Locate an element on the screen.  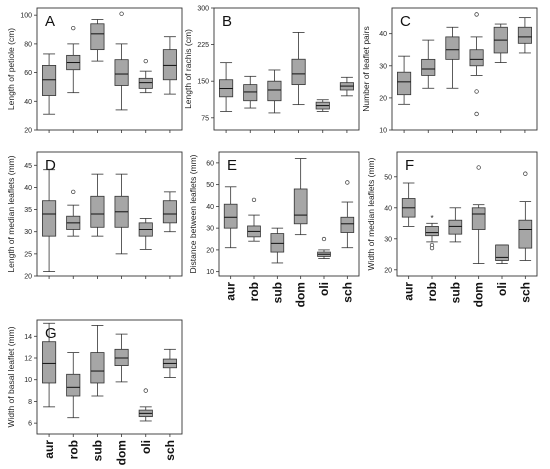
panel-label: E is located at coordinates (232, 165).